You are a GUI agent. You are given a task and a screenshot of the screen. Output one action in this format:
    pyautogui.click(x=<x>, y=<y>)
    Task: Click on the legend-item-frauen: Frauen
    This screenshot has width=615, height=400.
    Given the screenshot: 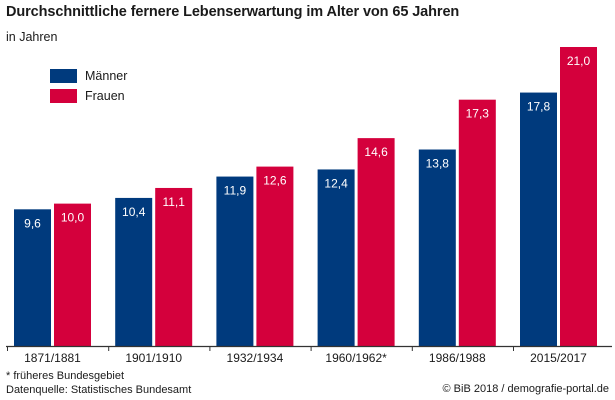 What is the action you would take?
    pyautogui.click(x=88, y=95)
    